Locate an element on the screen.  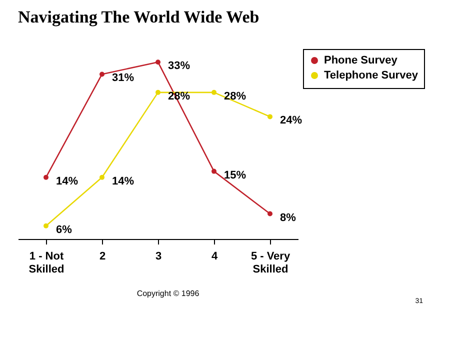
data-label: 6% is located at coordinates (64, 230).